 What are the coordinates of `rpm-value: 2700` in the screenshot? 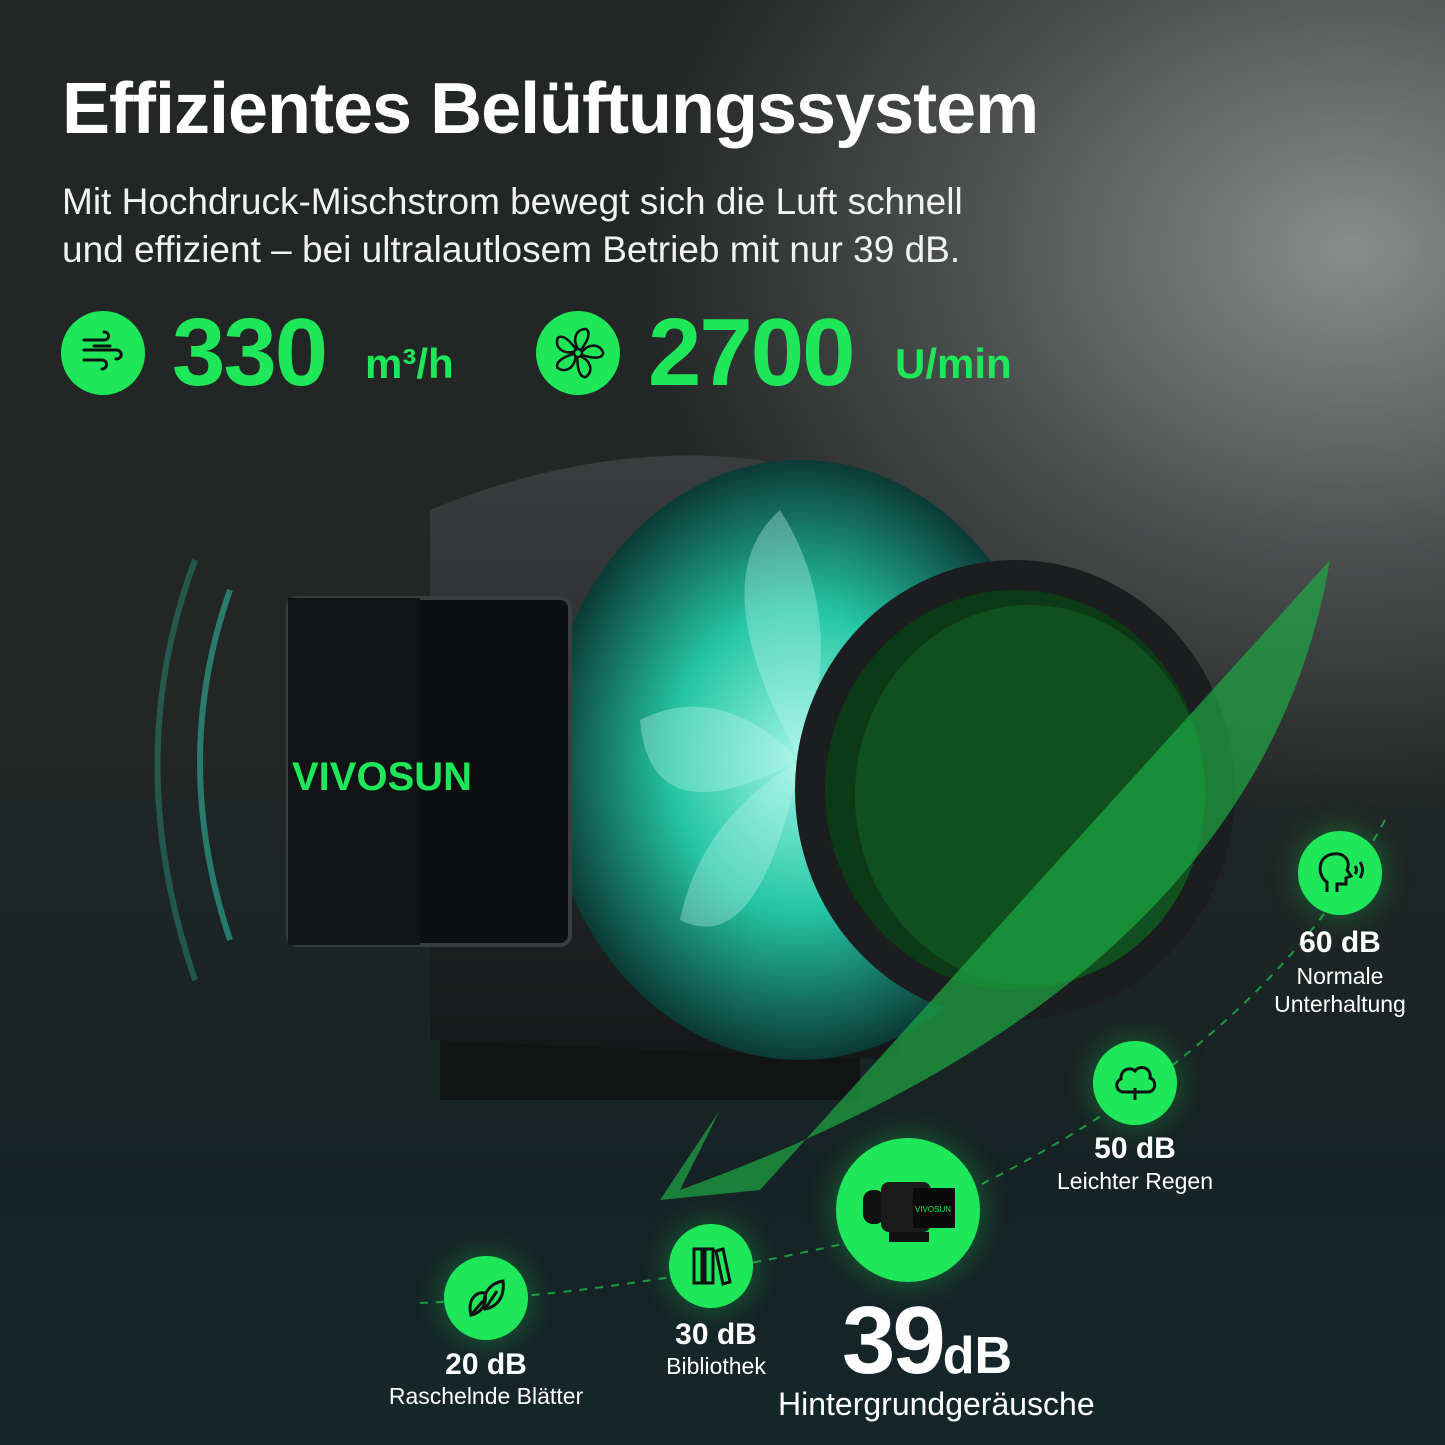 It's located at (752, 352).